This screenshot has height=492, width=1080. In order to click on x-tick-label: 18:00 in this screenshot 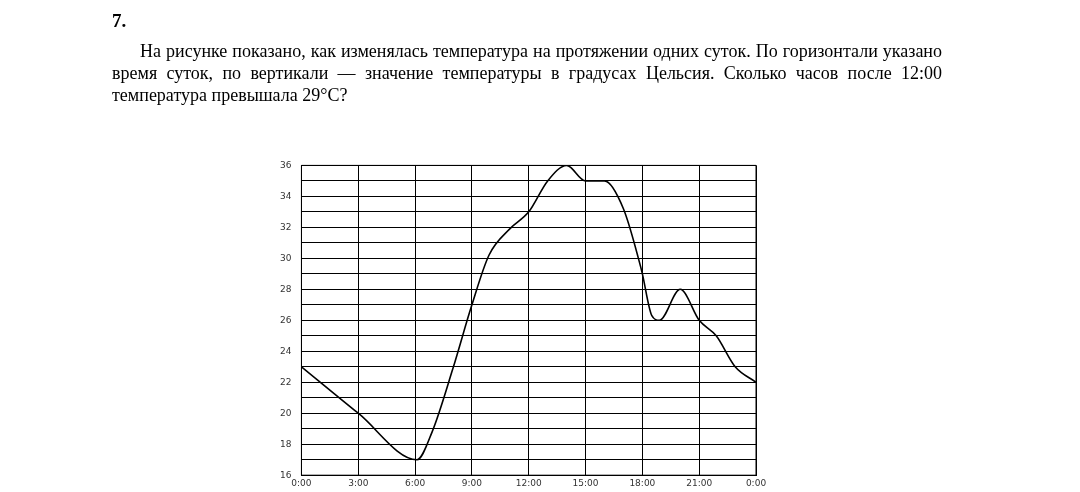, I will do `click(642, 482)`.